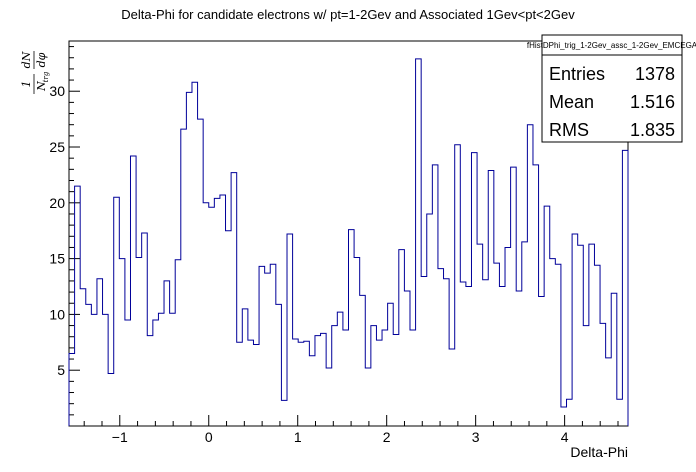  What do you see at coordinates (298, 437) in the screenshot?
I see `x-tick-label: 1` at bounding box center [298, 437].